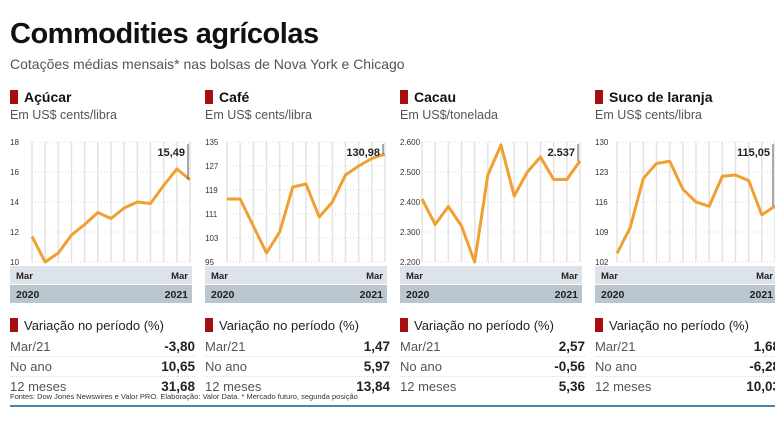 The width and height of the screenshot is (775, 422). Describe the element at coordinates (602, 232) in the screenshot. I see `y-tick-label: 109` at that location.